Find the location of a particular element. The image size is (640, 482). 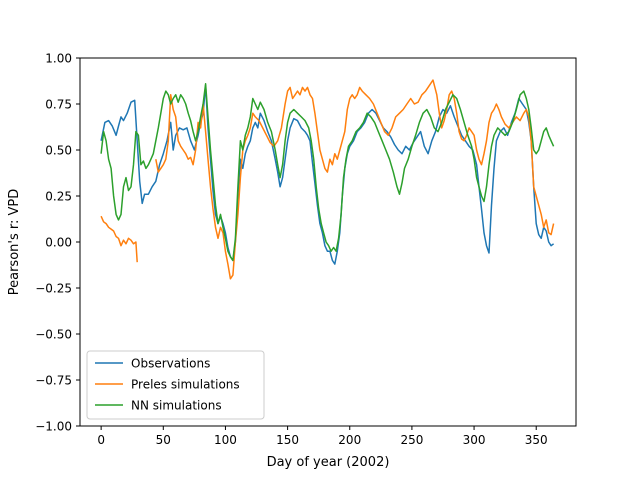

y-tick-label: −0.25 is located at coordinates (53, 289).